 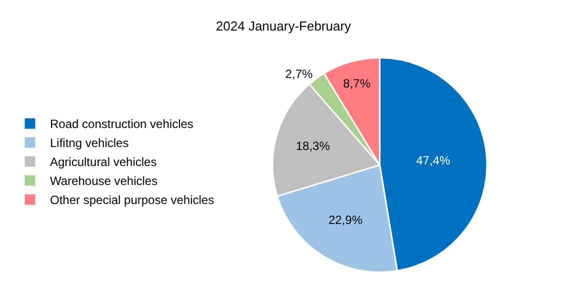 What do you see at coordinates (284, 26) in the screenshot?
I see `chart-title: 2024 January-February` at bounding box center [284, 26].